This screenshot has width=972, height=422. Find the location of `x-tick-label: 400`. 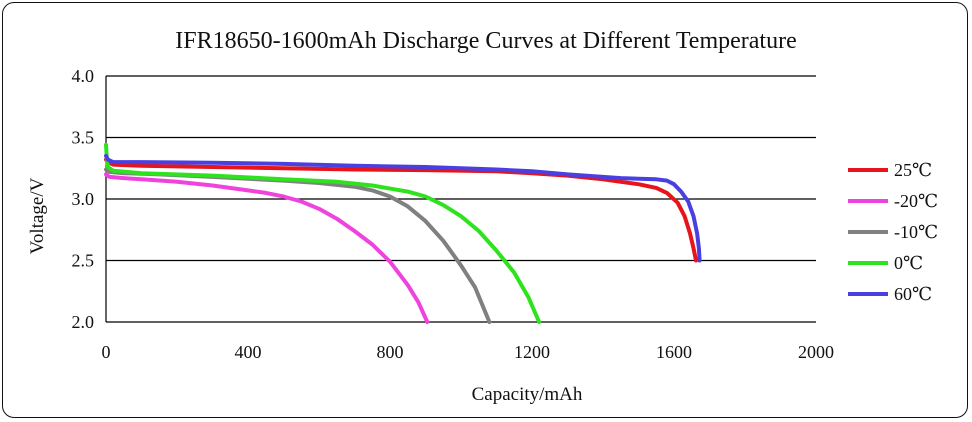

x-tick-label: 400 is located at coordinates (248, 352).